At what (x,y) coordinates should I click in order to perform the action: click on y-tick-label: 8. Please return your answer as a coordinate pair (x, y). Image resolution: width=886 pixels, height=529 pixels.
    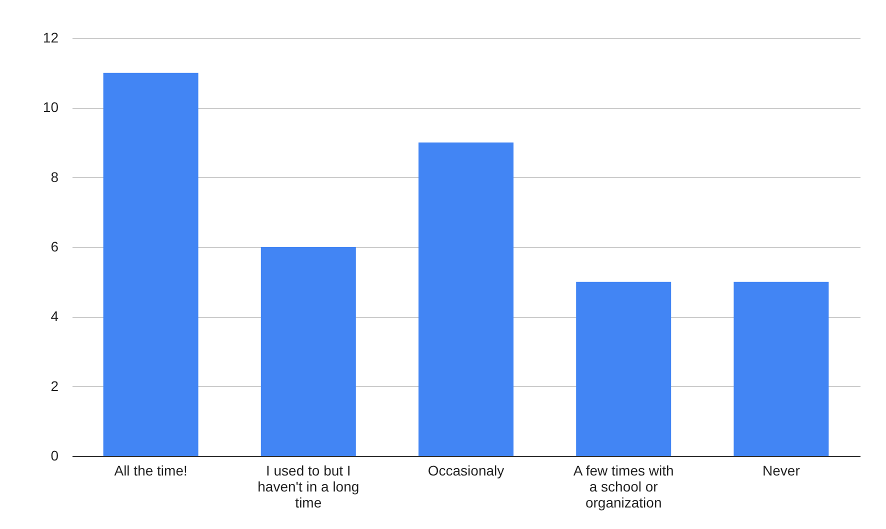
    Looking at the image, I should click on (54, 176).